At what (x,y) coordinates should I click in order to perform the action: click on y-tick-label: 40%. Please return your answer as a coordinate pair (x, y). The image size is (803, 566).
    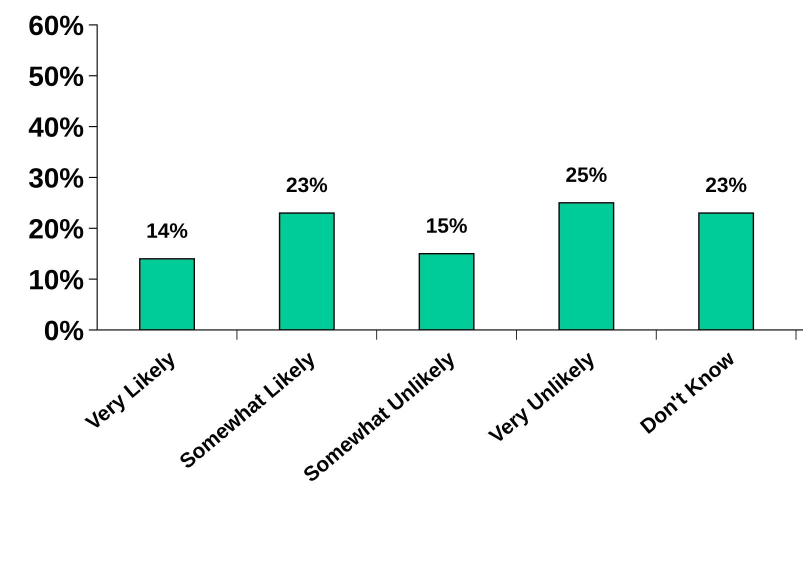
    Looking at the image, I should click on (56, 127).